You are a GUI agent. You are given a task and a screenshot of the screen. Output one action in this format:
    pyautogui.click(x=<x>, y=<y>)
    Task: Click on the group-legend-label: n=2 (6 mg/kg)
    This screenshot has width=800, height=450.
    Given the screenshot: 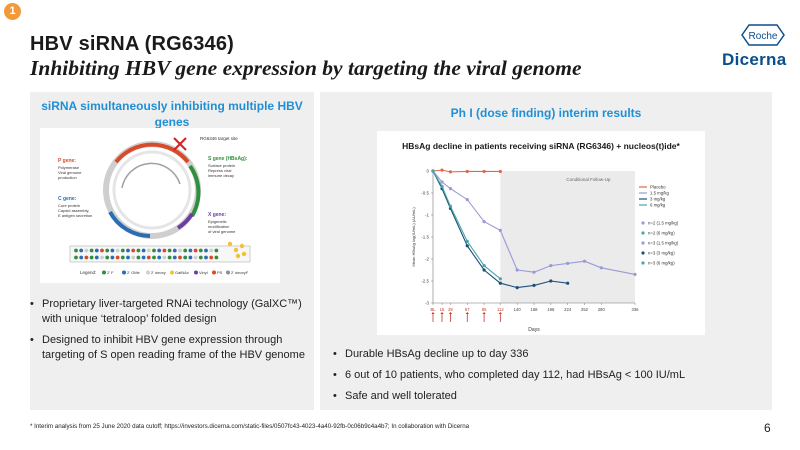 What is the action you would take?
    pyautogui.click(x=661, y=233)
    